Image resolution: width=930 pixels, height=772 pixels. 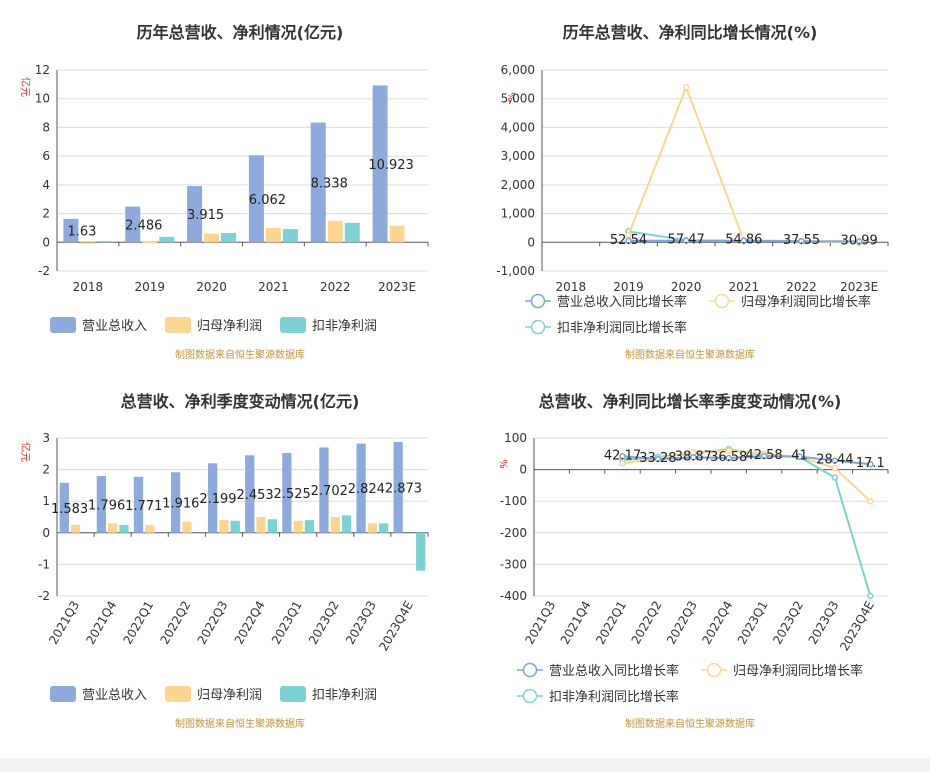 I want to click on y-tick-label: -1, so click(x=44, y=564).